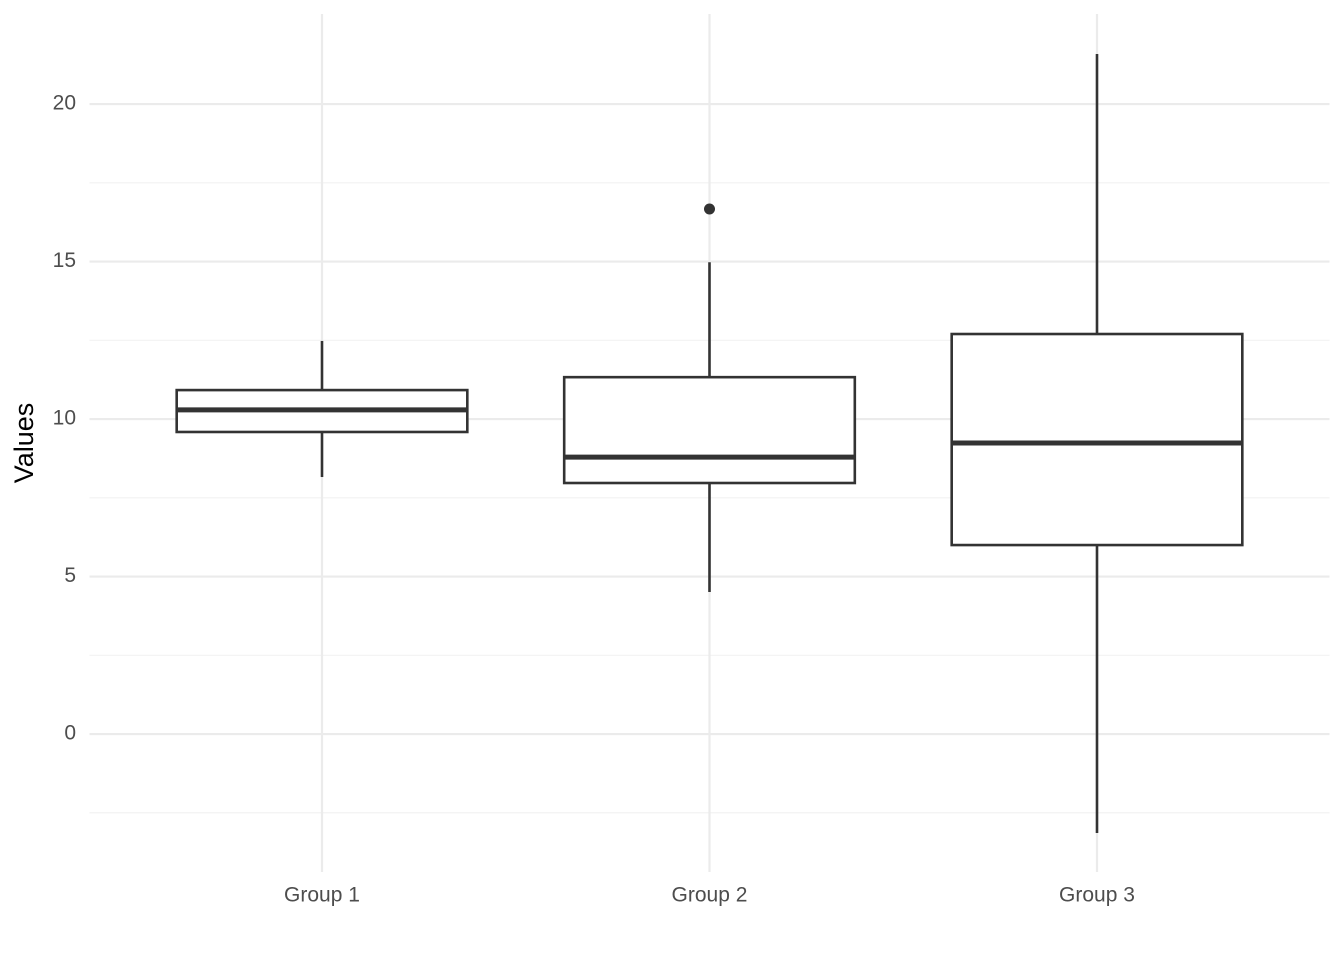  What do you see at coordinates (64, 260) in the screenshot?
I see `y-tick-label: 15` at bounding box center [64, 260].